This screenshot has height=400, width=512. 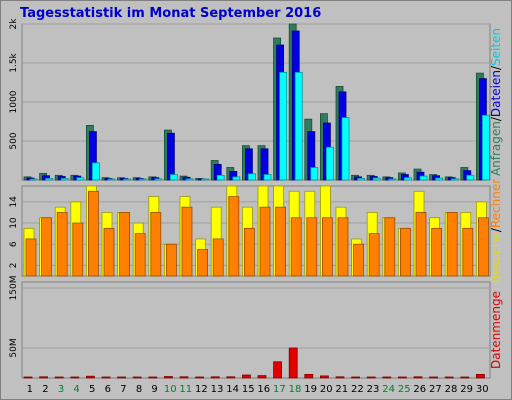 I want to click on day-label-26: 26, so click(x=419, y=389).